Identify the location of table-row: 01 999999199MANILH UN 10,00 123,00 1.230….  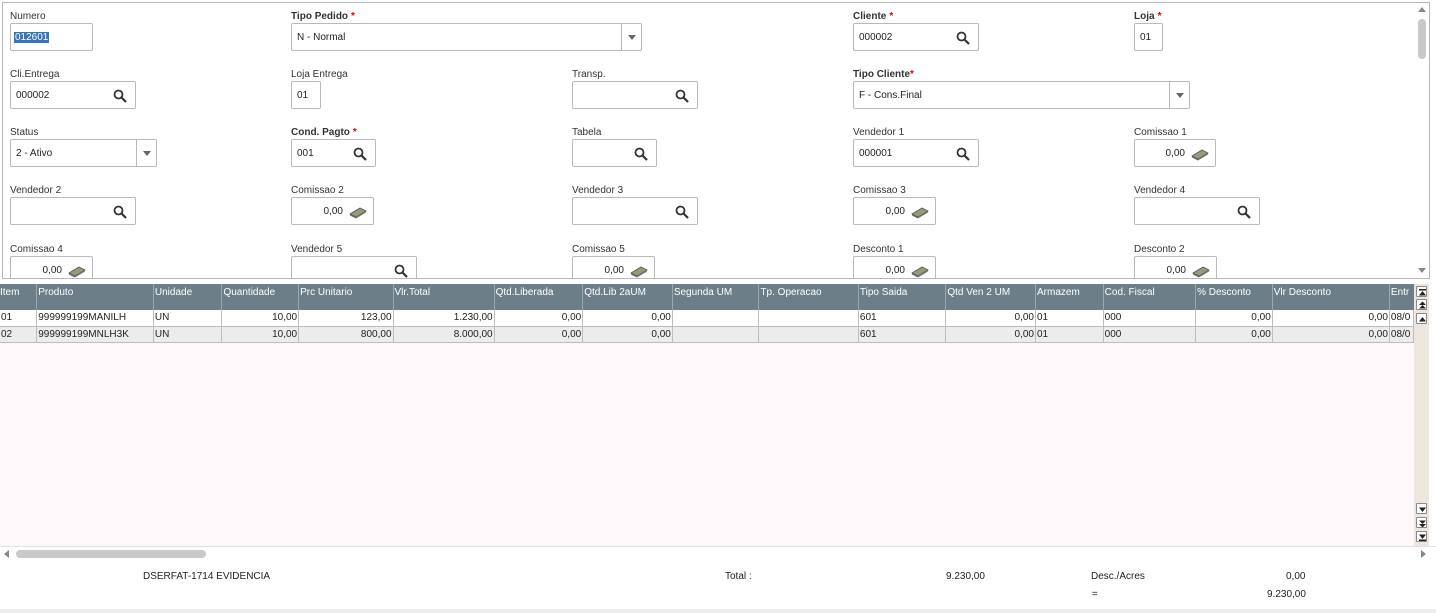
(707, 318).